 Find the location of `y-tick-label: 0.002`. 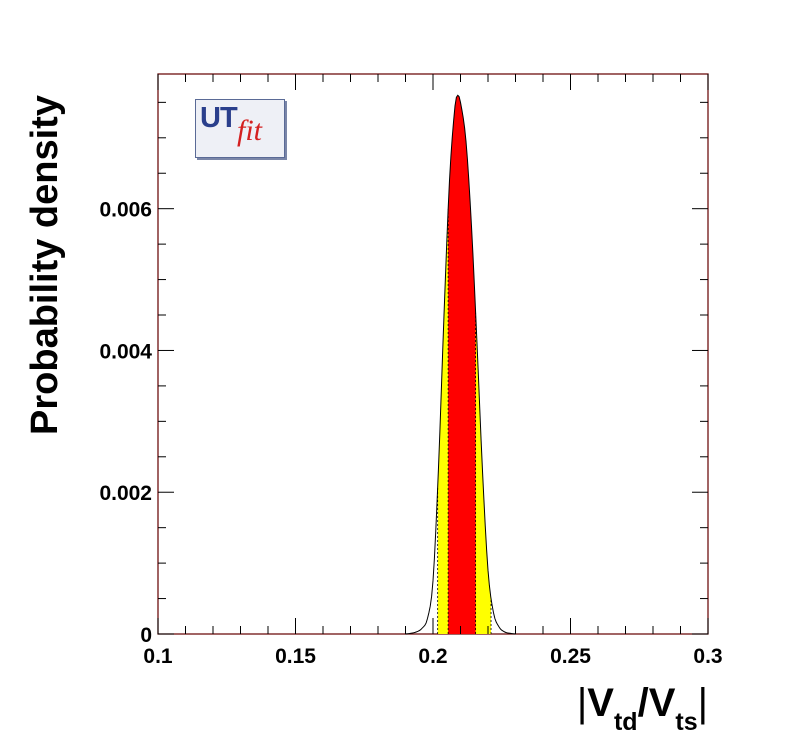

y-tick-label: 0.002 is located at coordinates (125, 493).